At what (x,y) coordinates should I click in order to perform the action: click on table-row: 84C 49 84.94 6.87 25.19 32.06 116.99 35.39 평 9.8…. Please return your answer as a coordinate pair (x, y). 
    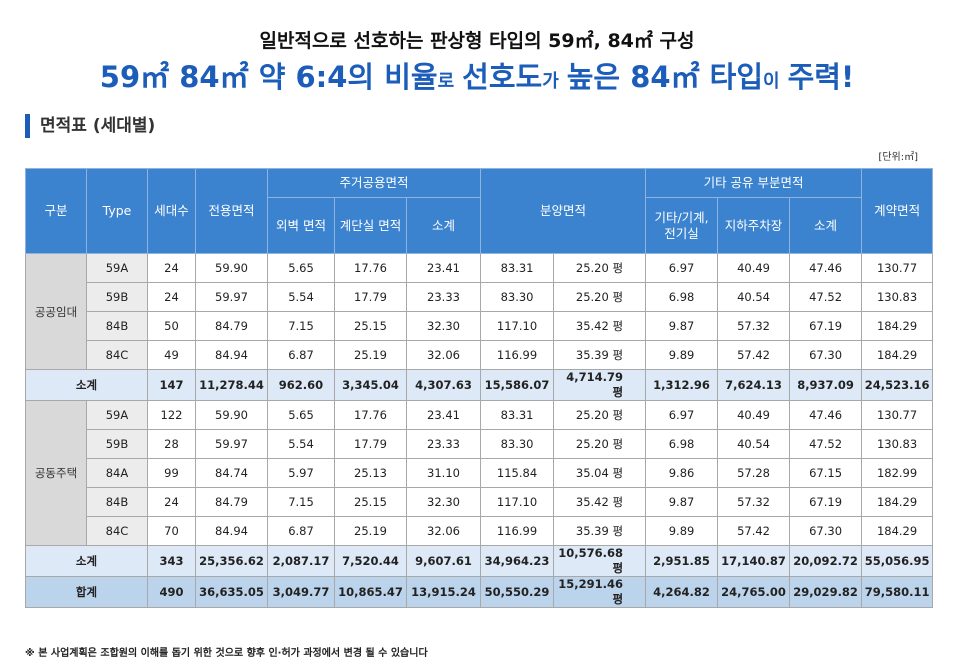
    Looking at the image, I should click on (480, 355).